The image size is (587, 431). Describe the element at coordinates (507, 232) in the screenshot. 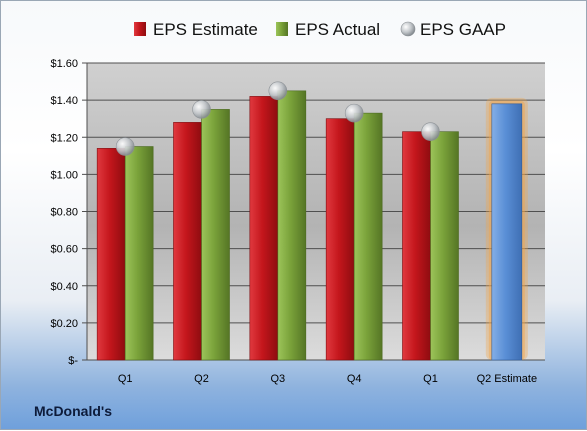

I see `projection-bar` at that location.